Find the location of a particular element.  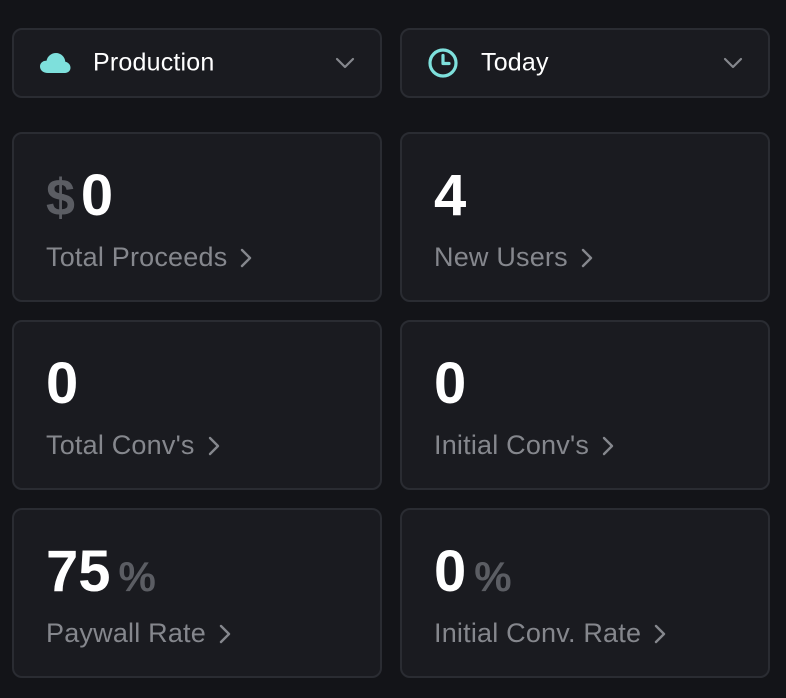

metric-label: New Users is located at coordinates (501, 257).